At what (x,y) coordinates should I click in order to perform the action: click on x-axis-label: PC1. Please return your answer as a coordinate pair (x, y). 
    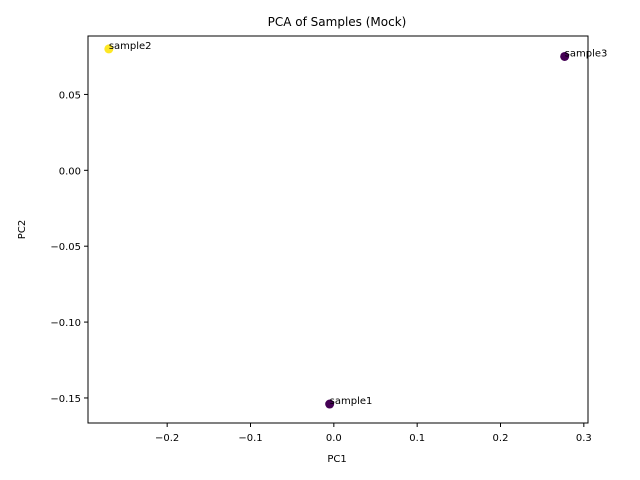
    Looking at the image, I should click on (336, 459).